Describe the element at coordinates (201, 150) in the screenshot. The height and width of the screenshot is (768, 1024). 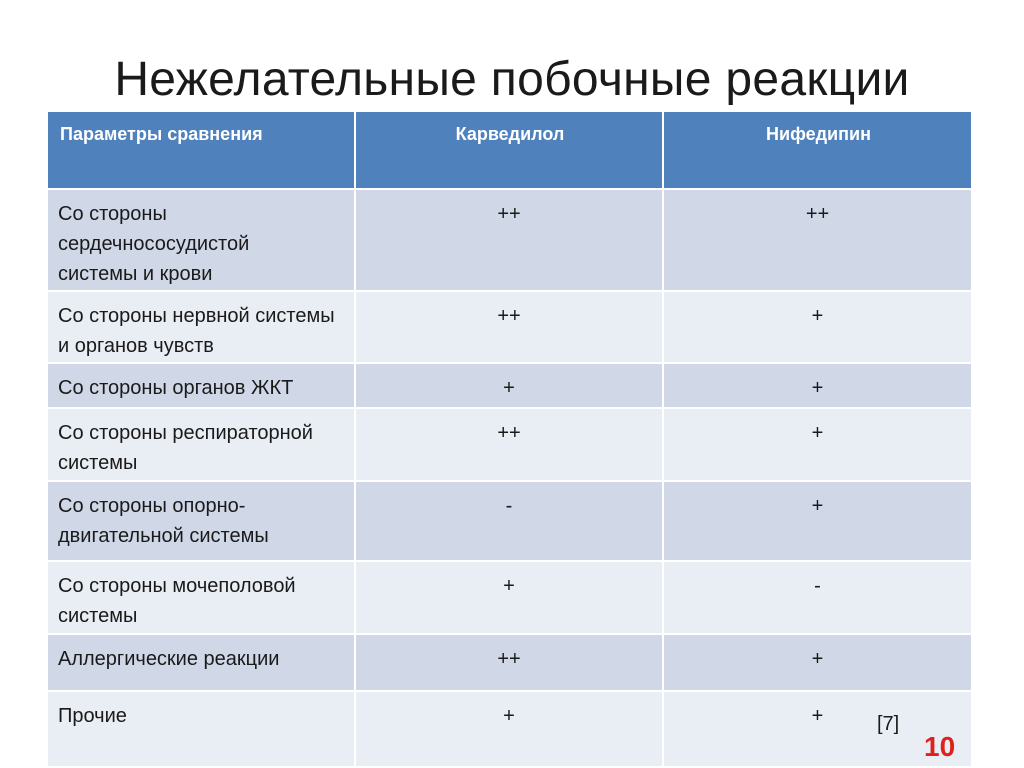
I see `header-parameters: Параметры сравнения` at that location.